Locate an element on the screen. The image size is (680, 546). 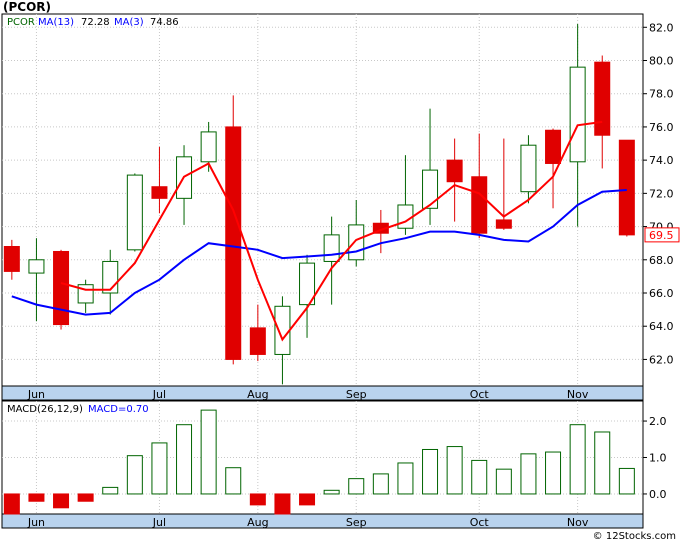
price-tick-label: 76.0 is located at coordinates (661, 127).